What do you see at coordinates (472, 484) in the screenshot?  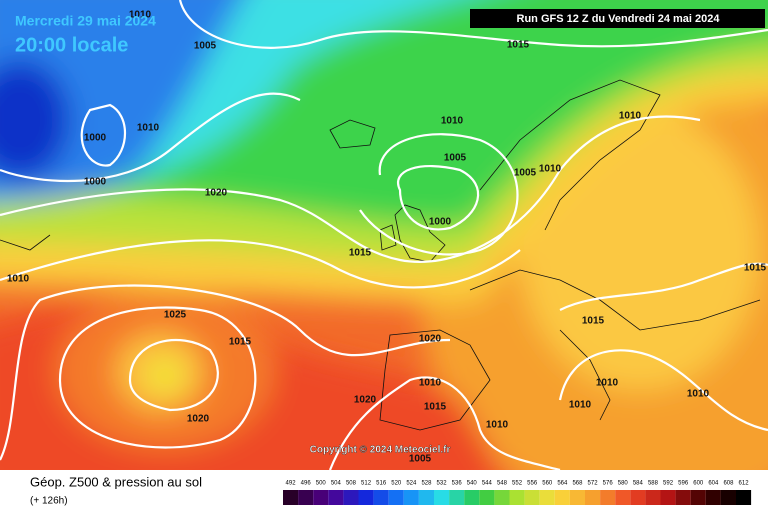 I see `legend-label: 540` at bounding box center [472, 484].